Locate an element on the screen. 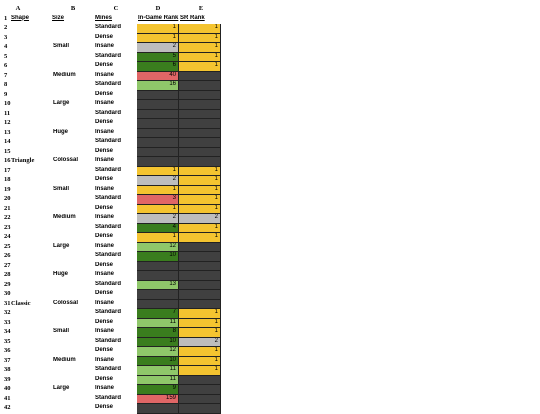  column-letter-b: B is located at coordinates (73, 8).